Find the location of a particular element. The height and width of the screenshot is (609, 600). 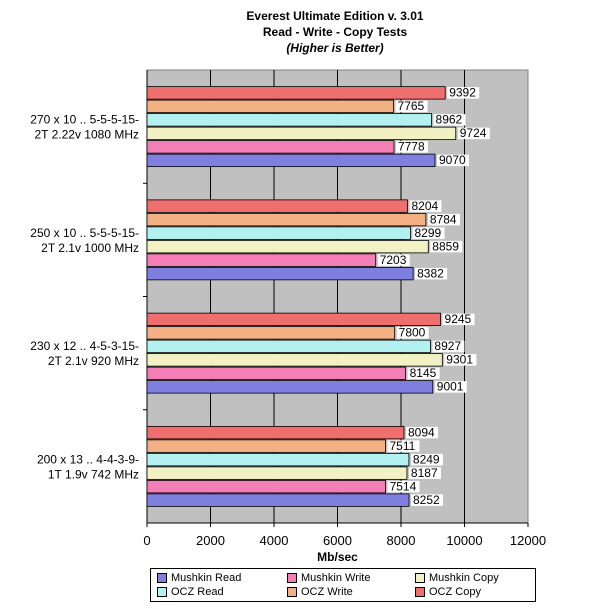

data-label: 8299 is located at coordinates (427, 233).